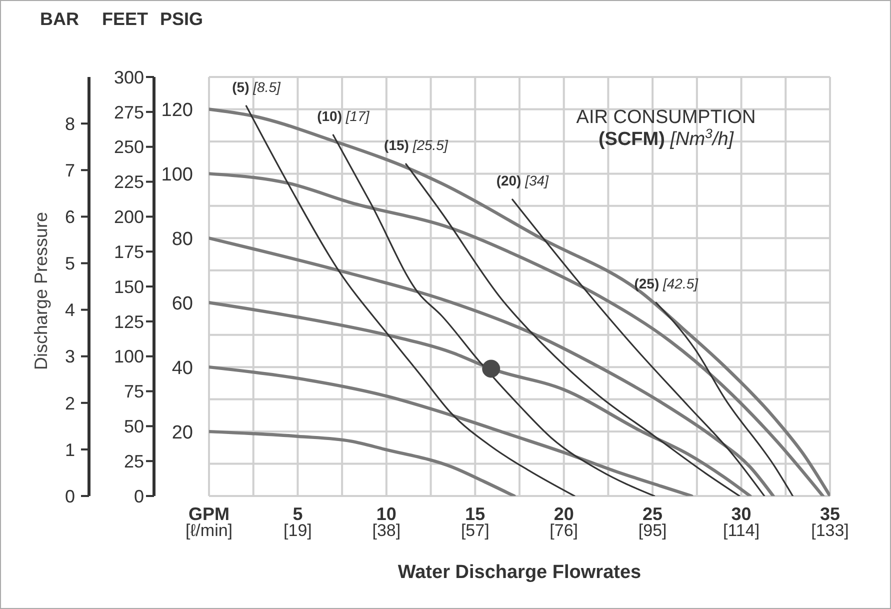  What do you see at coordinates (41, 291) in the screenshot?
I see `y3-axis-title: Discharge Pressure` at bounding box center [41, 291].